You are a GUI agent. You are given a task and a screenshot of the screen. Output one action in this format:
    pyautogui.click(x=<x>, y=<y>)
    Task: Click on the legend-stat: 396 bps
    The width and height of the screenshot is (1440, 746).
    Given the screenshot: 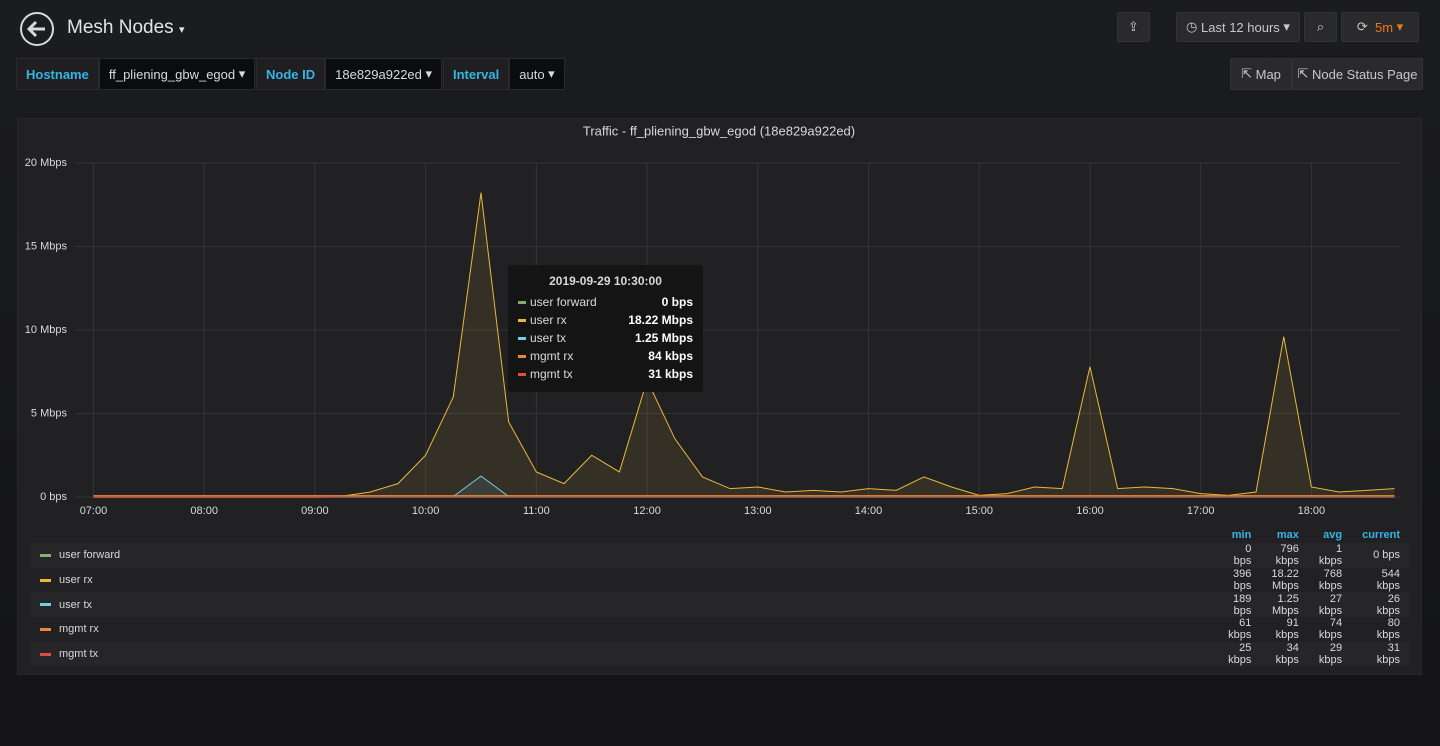 What is the action you would take?
    pyautogui.click(x=1239, y=580)
    